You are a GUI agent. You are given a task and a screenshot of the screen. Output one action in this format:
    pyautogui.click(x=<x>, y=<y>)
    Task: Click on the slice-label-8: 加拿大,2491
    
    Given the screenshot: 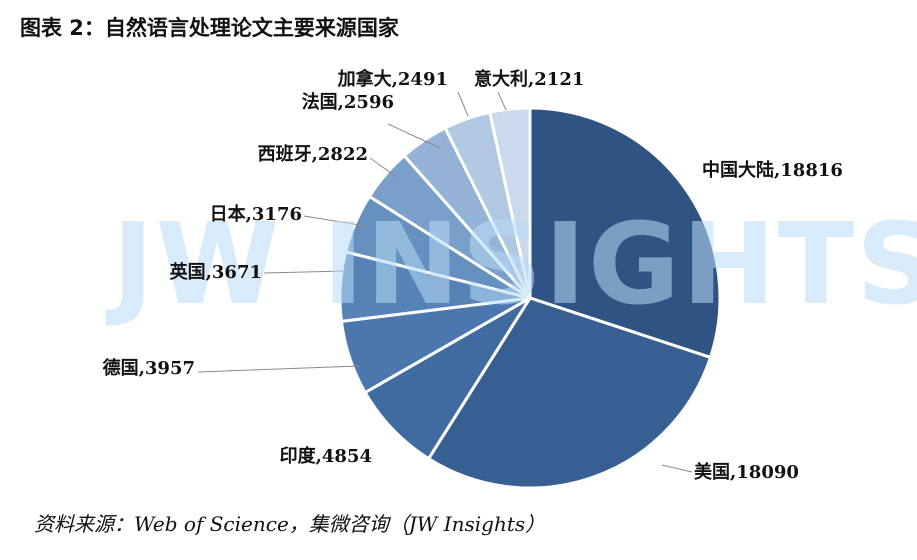 What is the action you would take?
    pyautogui.click(x=392, y=79)
    